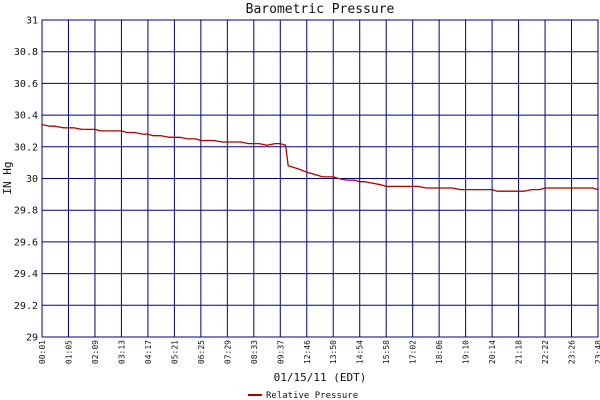  What do you see at coordinates (307, 352) in the screenshot?
I see `x-tick-label: 12:46` at bounding box center [307, 352].